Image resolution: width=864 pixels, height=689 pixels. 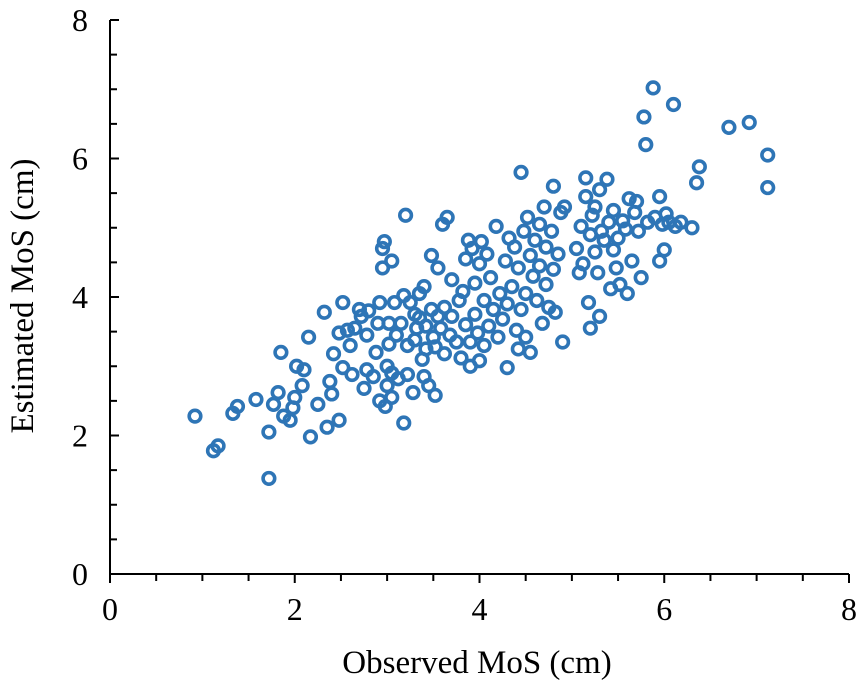 What do you see at coordinates (295, 609) in the screenshot?
I see `x-tick-label: 2` at bounding box center [295, 609].